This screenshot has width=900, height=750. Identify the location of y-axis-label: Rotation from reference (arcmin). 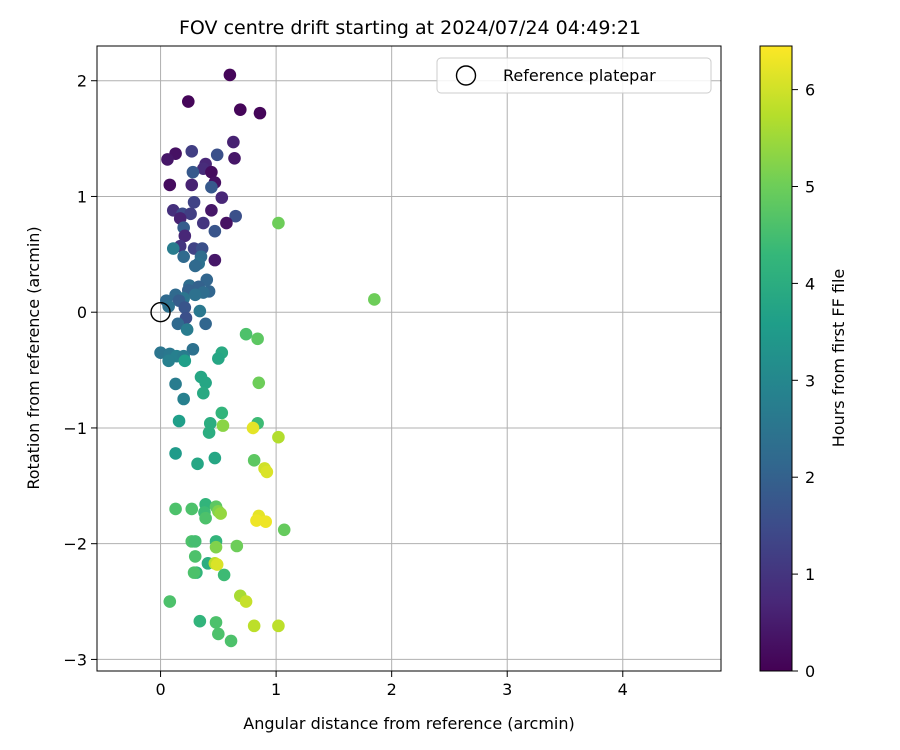
(33, 357).